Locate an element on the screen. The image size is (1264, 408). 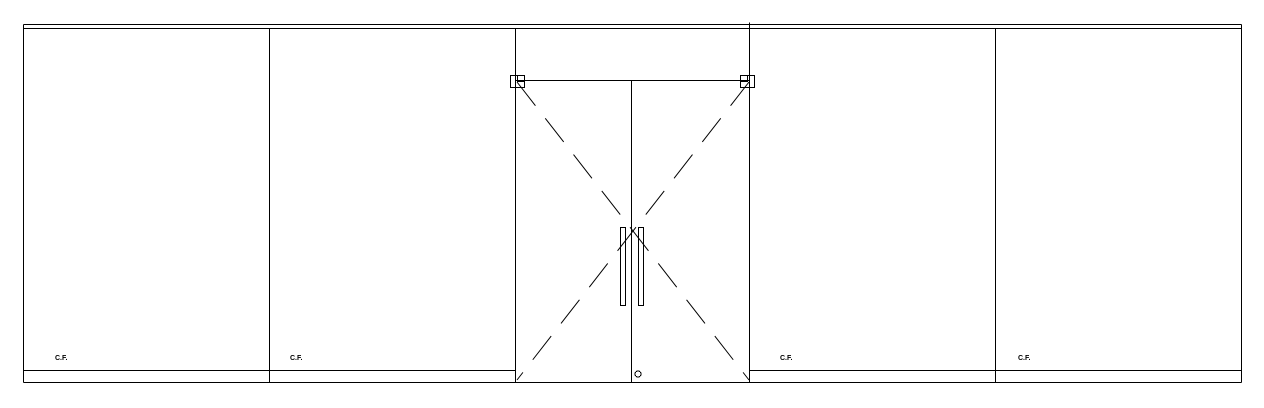
panel-label-4: C.F. is located at coordinates (1024, 358).